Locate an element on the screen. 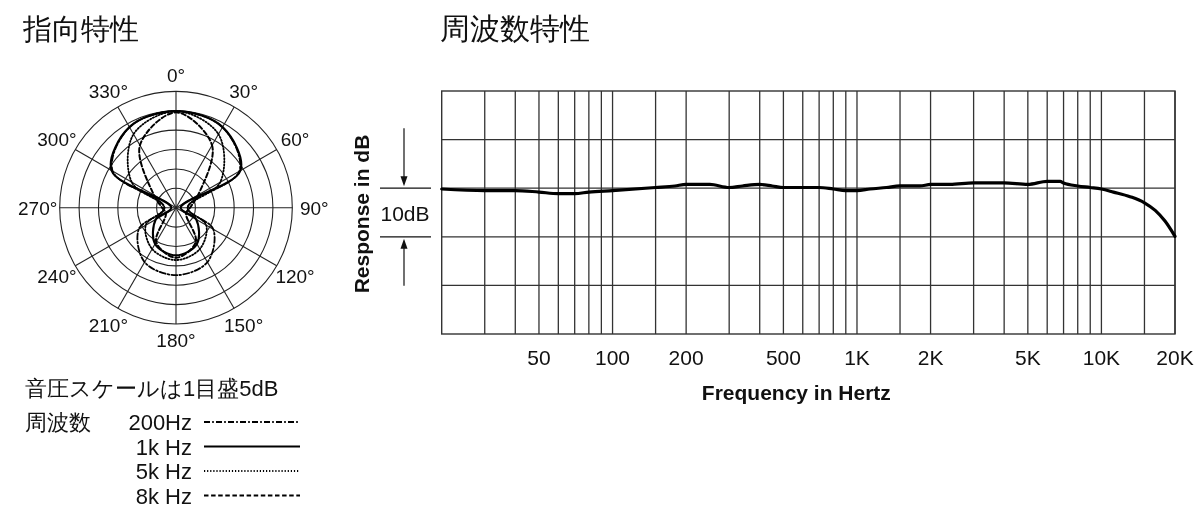 The image size is (1200, 510). legend-label: 8k Hz is located at coordinates (163, 496).